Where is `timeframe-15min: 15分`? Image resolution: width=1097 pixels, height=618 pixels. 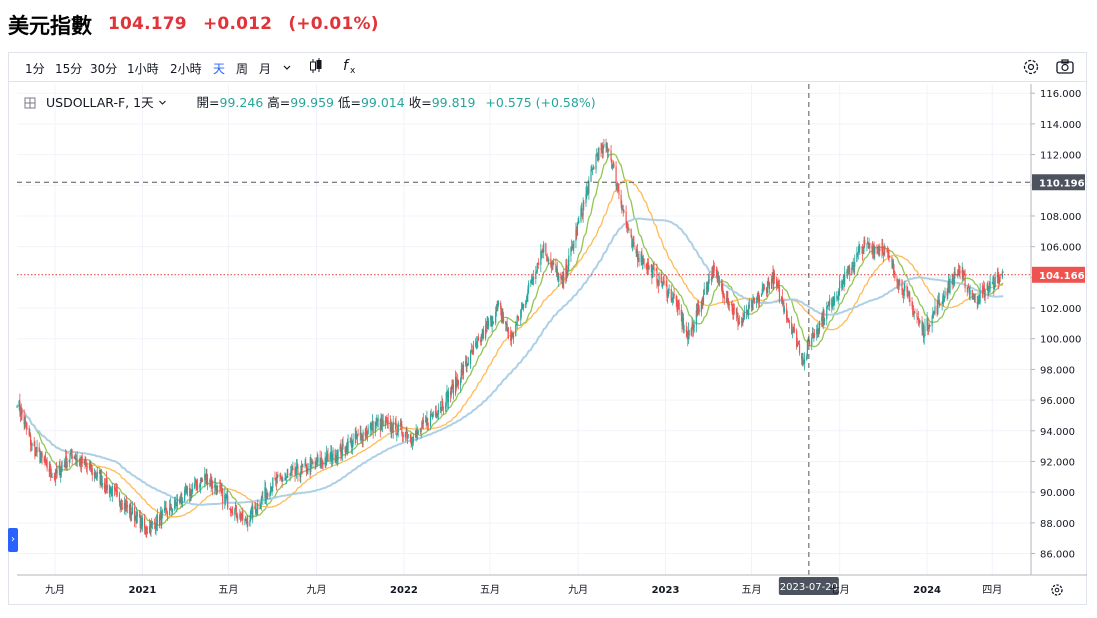 timeframe-15min: 15分 is located at coordinates (69, 69).